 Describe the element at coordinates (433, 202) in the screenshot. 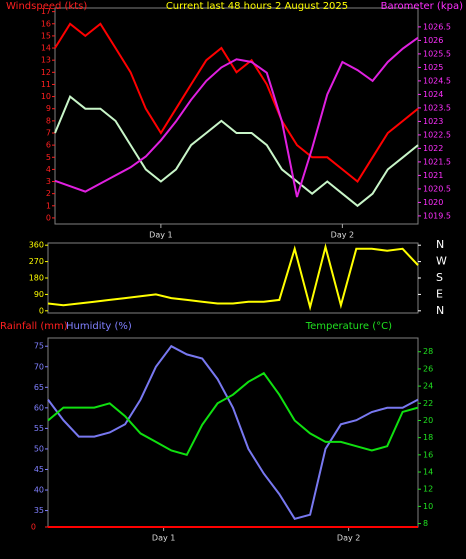

I see `y2-tick-label: 1020` at that location.